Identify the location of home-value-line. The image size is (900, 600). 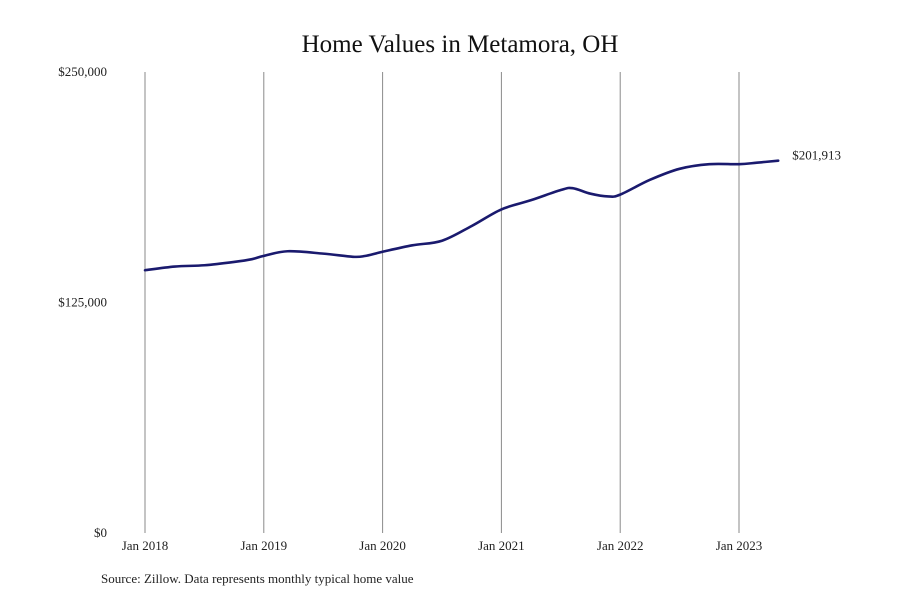
(461, 215).